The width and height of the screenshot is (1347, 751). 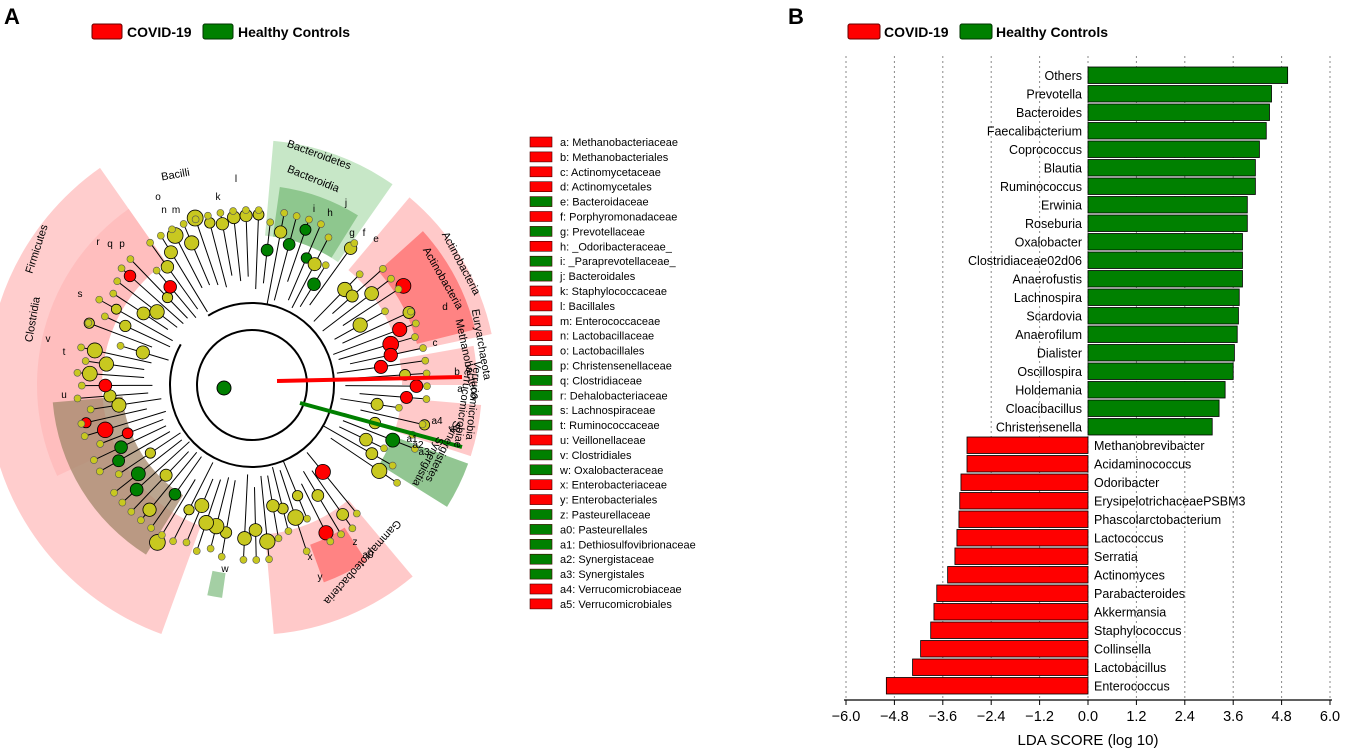 I want to click on taxa-legend-entry-r: r: Dehalobacteriaceae, so click(x=614, y=396).